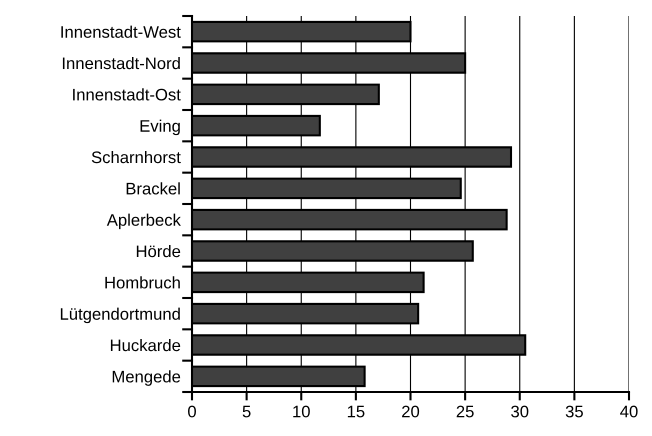 The image size is (652, 436). What do you see at coordinates (121, 63) in the screenshot?
I see `y-tick-label: Innenstadt-Nord` at bounding box center [121, 63].